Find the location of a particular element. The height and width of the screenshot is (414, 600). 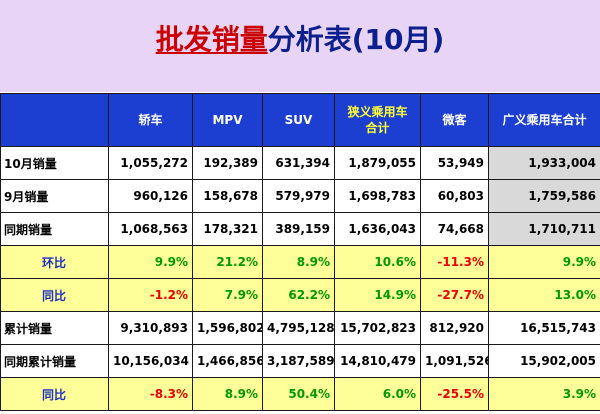

table-cell: 1,759,586 is located at coordinates (544, 196).